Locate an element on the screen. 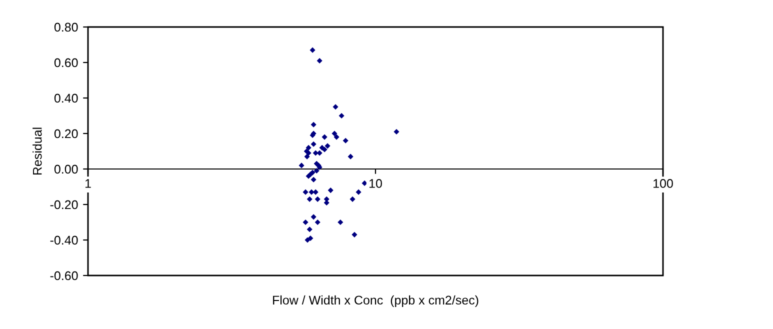 This screenshot has width=773, height=329. x-axis-title: Flow / Width x Conc (ppb x cm2/sec) is located at coordinates (375, 301).